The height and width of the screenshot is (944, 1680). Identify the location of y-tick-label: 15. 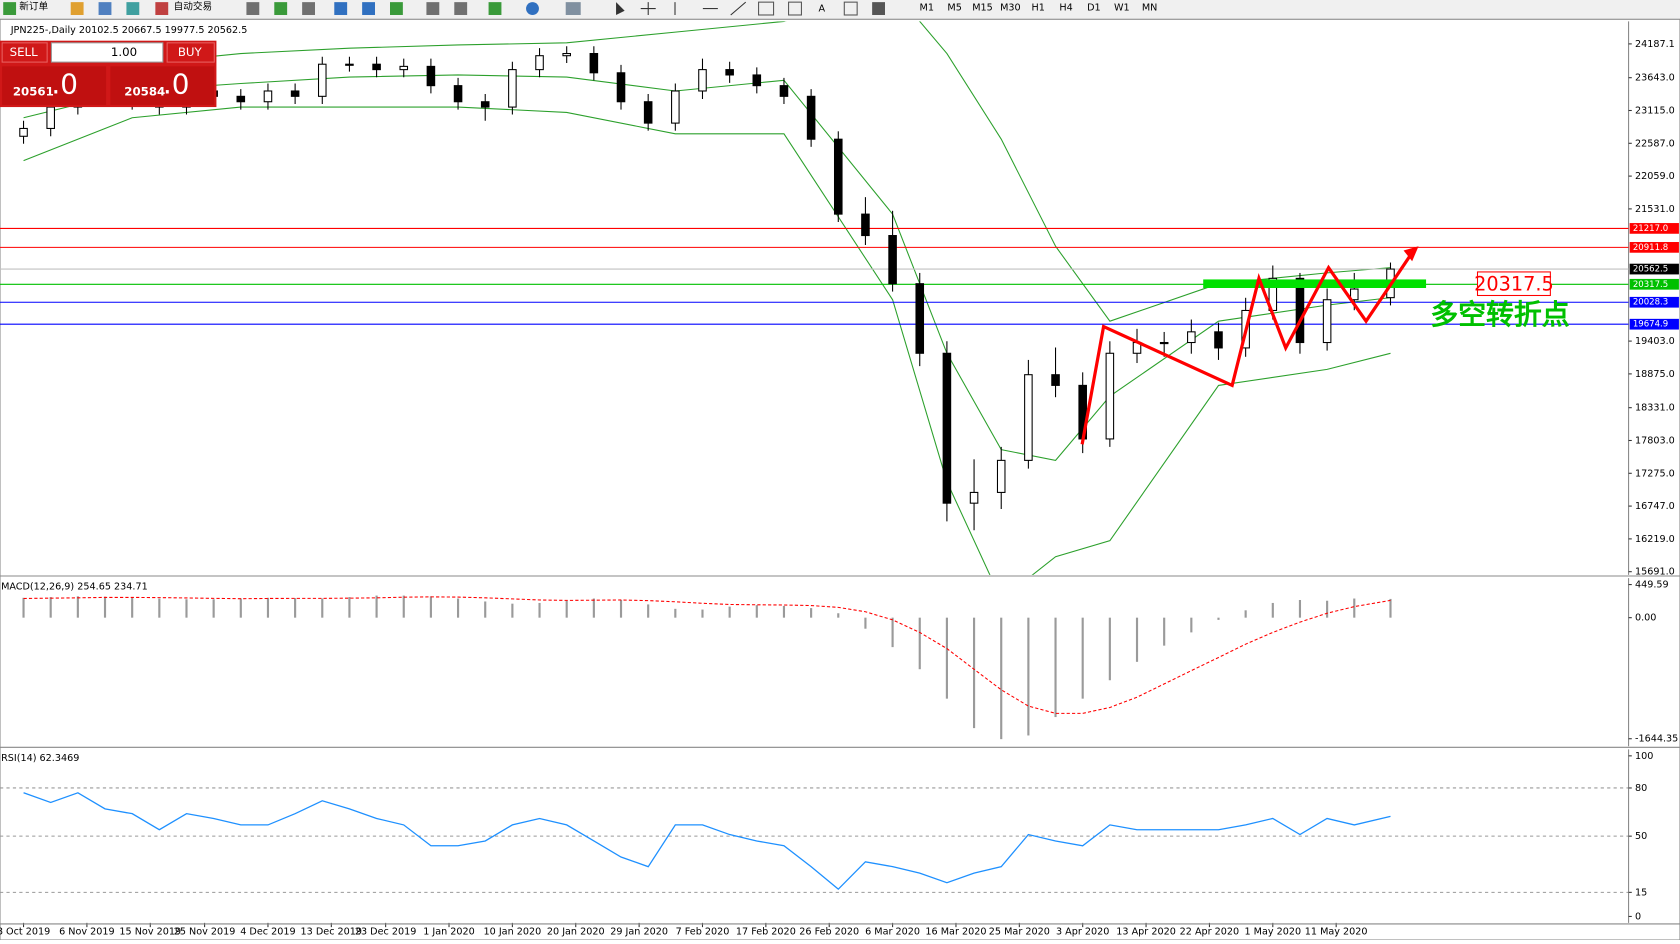
(1641, 892).